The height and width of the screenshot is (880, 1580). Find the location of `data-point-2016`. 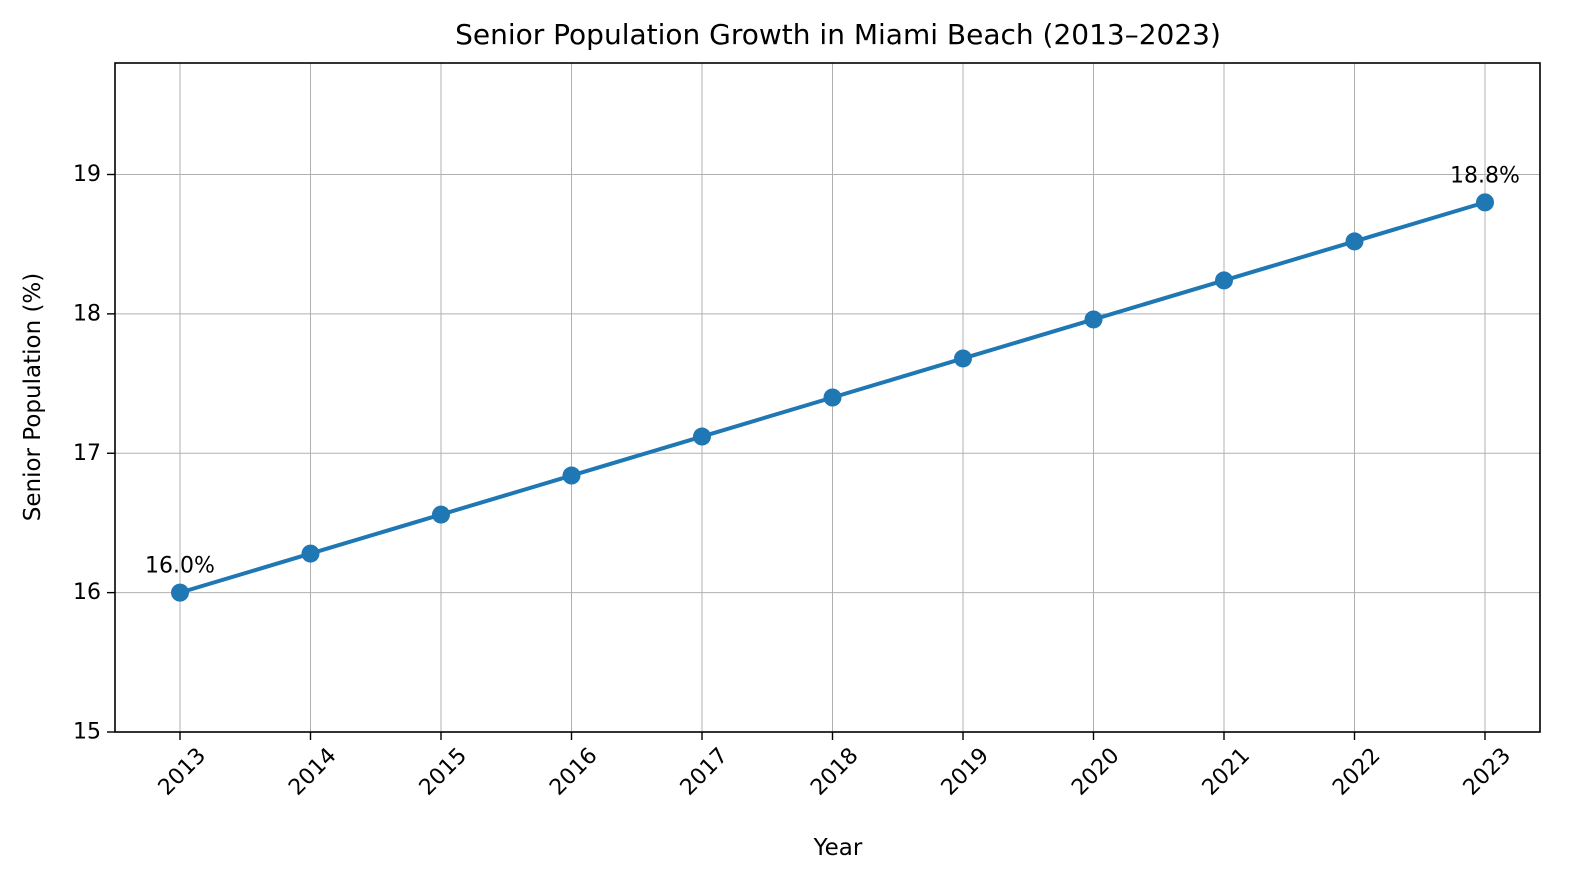

data-point-2016 is located at coordinates (571, 475).